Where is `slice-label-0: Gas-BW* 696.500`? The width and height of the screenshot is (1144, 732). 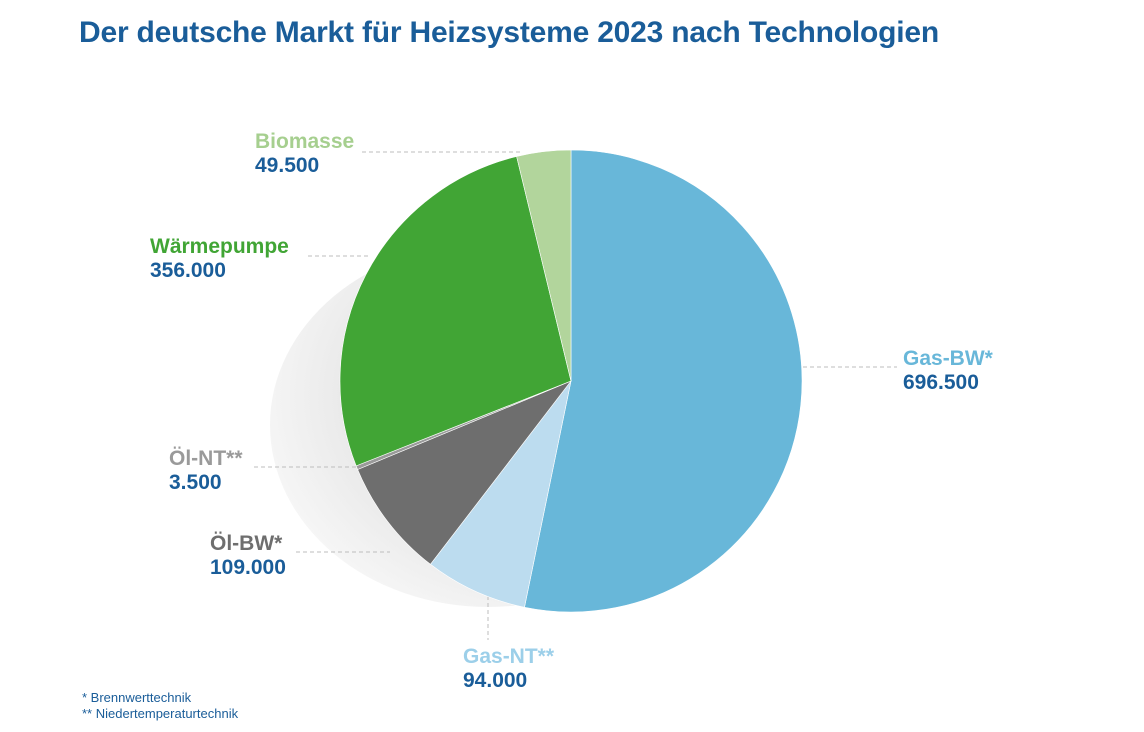
slice-label-0: Gas-BW* 696.500 is located at coordinates (948, 370).